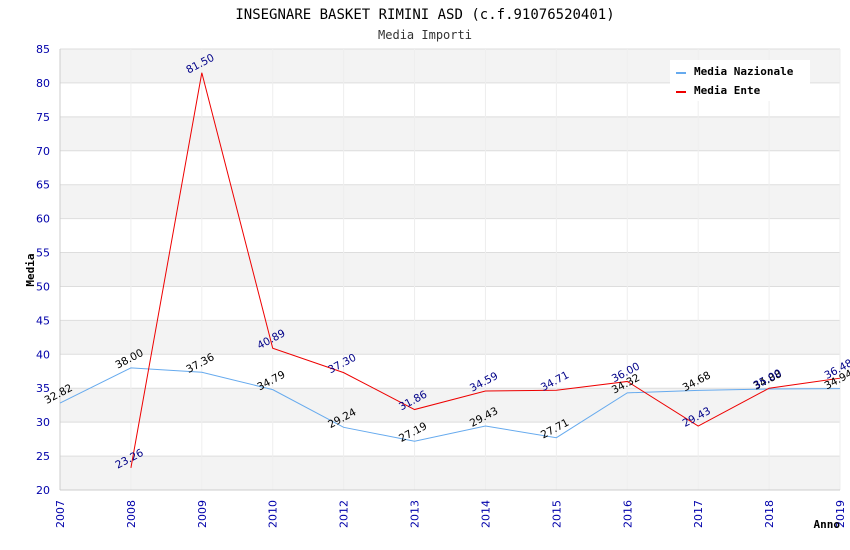 This screenshot has width=850, height=550. What do you see at coordinates (727, 90) in the screenshot?
I see `legend-label-ente: Media Ente` at bounding box center [727, 90].